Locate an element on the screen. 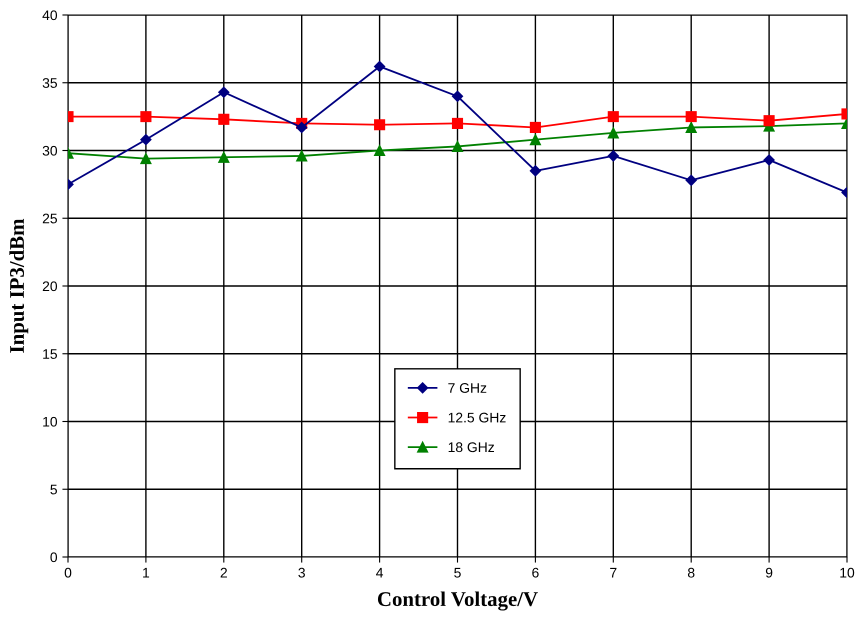 Image resolution: width=855 pixels, height=622 pixels. legend-label: 12.5 GHz is located at coordinates (477, 417).